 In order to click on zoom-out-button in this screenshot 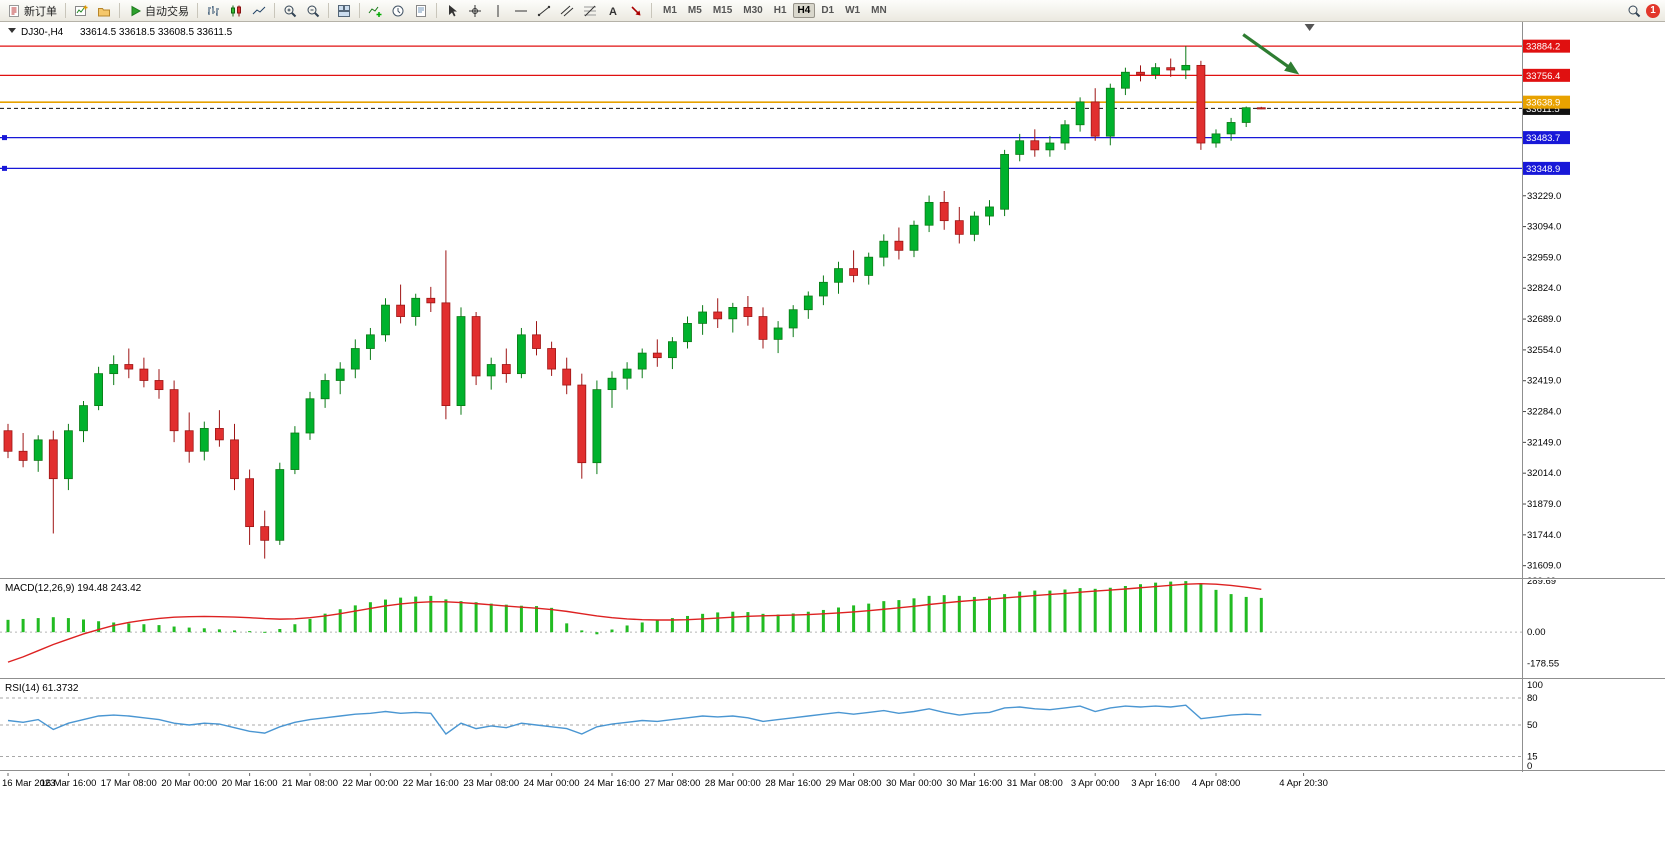, I will do `click(313, 10)`.